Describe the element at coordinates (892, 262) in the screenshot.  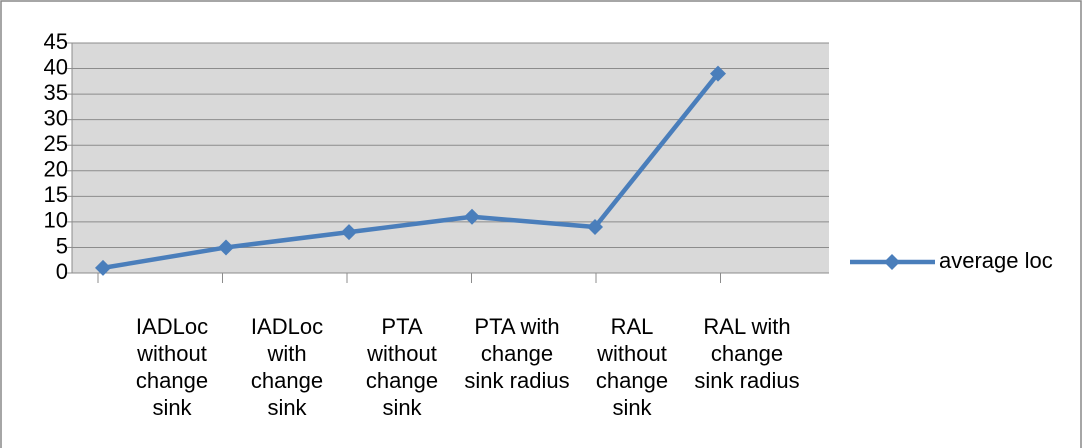
I see `legend-marker` at that location.